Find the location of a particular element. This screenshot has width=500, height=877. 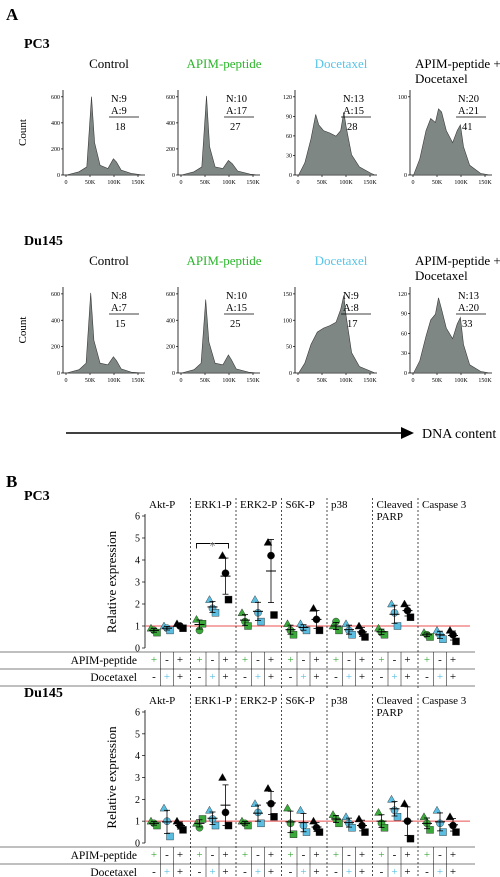

condition-label: APIM-peptide + Docetaxel is located at coordinates (457, 268).